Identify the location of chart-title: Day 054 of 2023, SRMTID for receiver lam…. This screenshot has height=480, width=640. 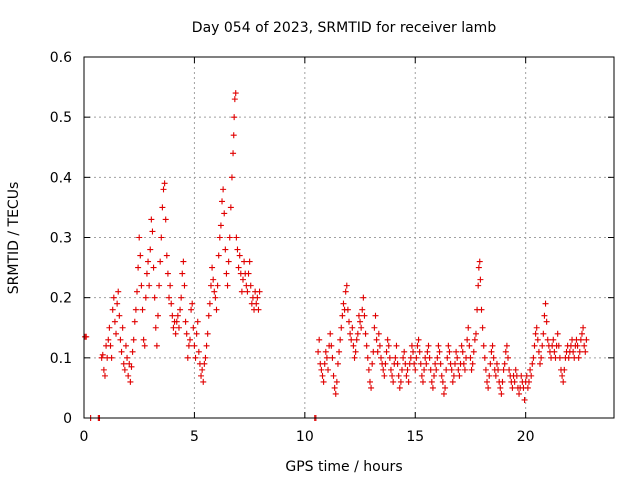
(344, 28).